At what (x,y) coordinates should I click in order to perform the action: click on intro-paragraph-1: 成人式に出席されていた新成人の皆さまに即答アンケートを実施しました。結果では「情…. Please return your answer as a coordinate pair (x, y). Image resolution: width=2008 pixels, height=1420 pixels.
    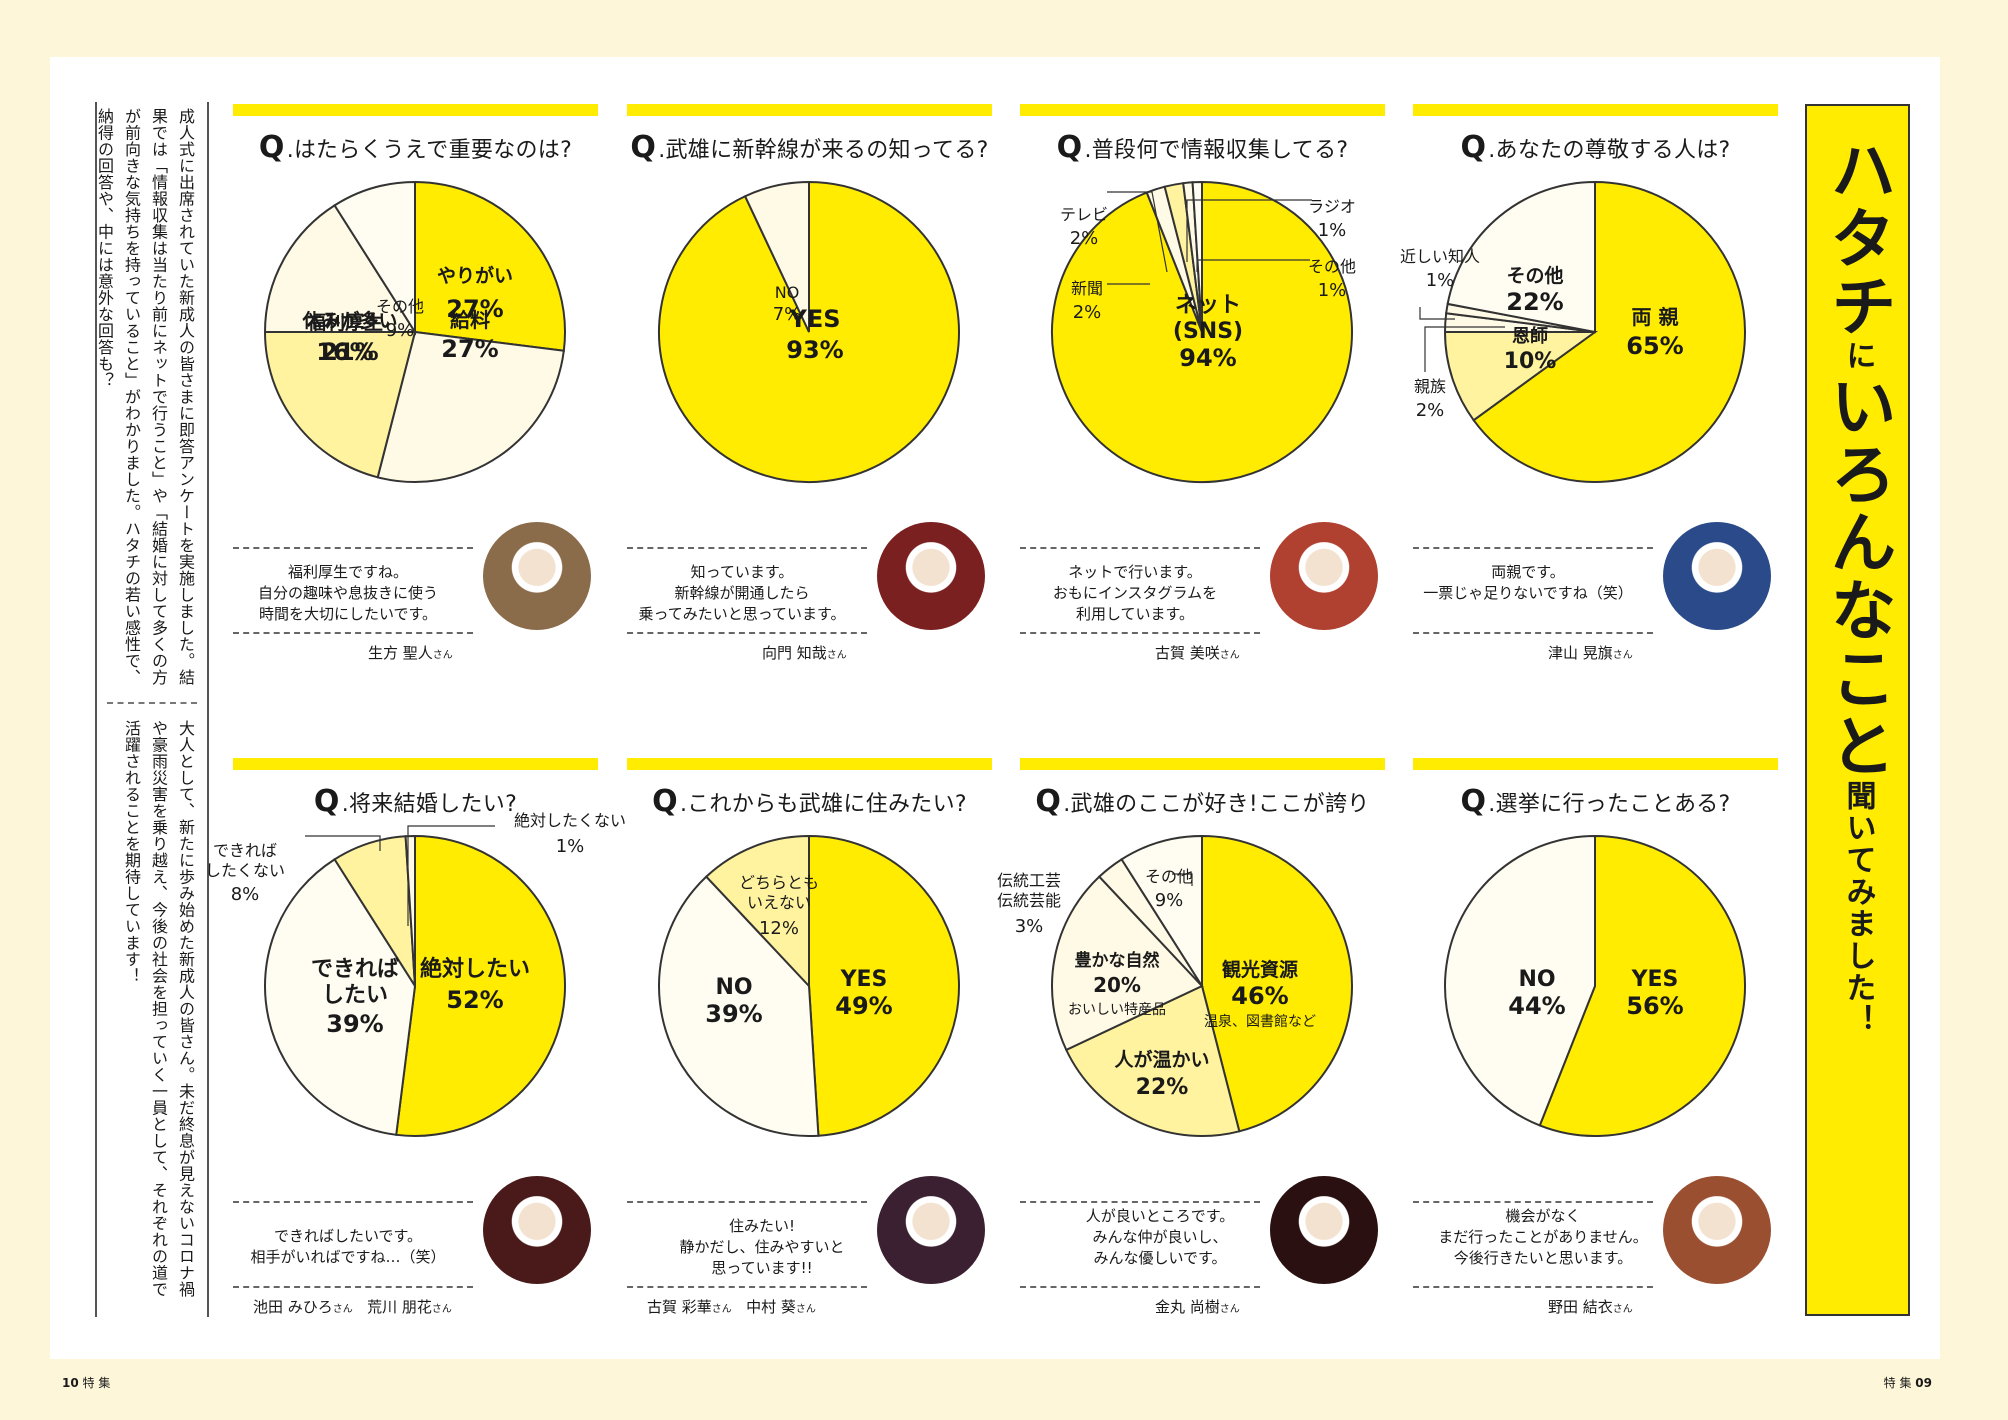
    Looking at the image, I should click on (145, 397).